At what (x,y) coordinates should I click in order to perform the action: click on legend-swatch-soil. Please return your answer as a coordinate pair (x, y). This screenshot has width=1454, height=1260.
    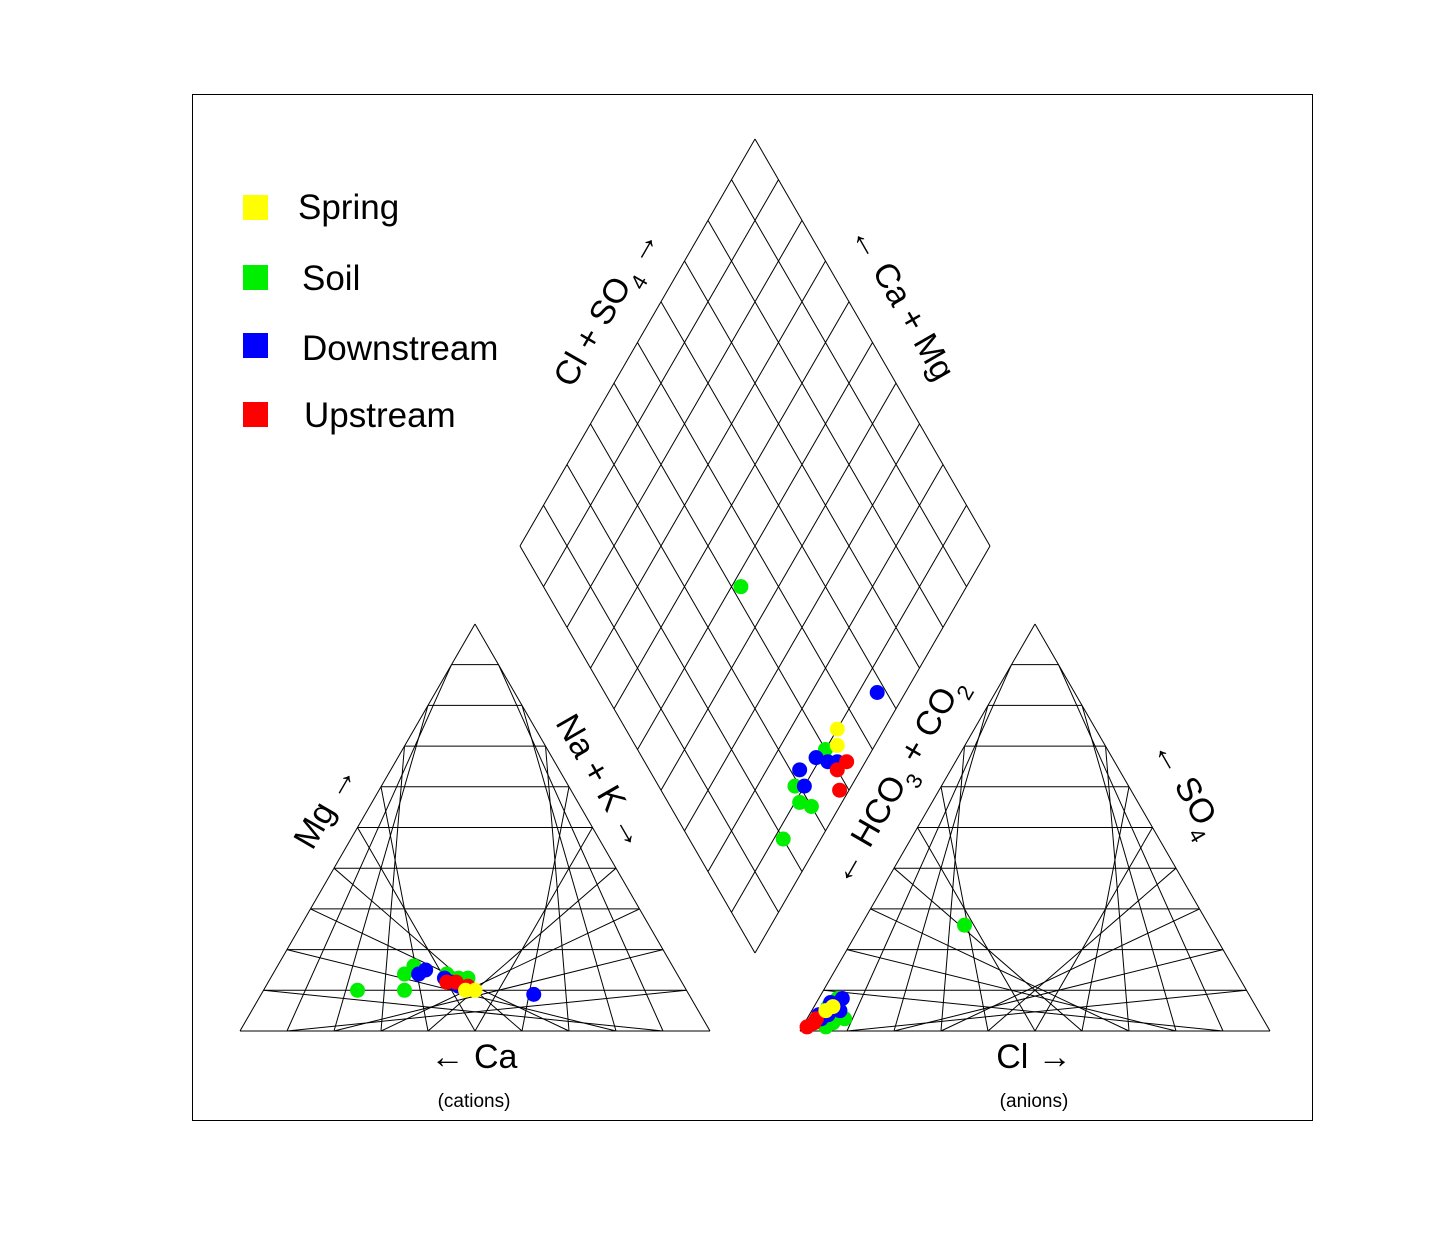
    Looking at the image, I should click on (255, 277).